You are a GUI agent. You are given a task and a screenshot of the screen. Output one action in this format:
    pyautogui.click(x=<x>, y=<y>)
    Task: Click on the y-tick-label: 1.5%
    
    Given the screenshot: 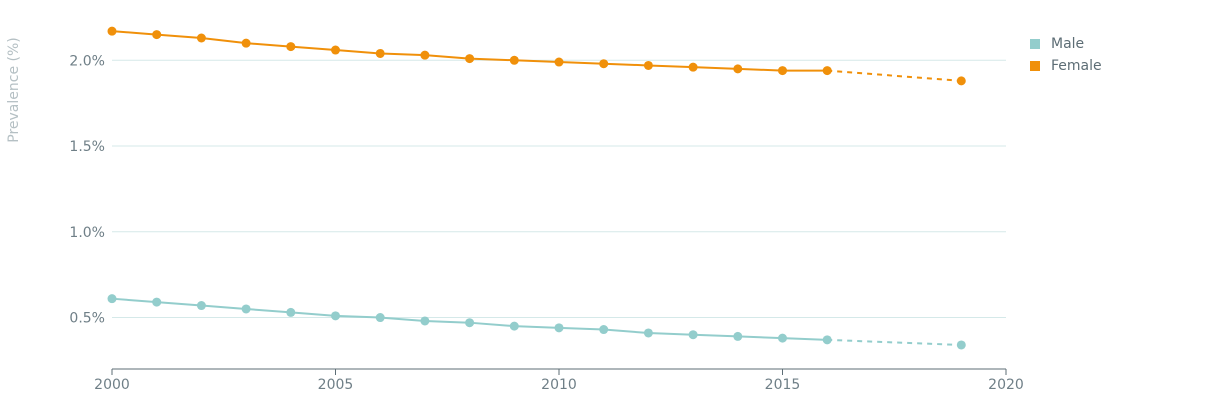 What is the action you would take?
    pyautogui.click(x=87, y=147)
    